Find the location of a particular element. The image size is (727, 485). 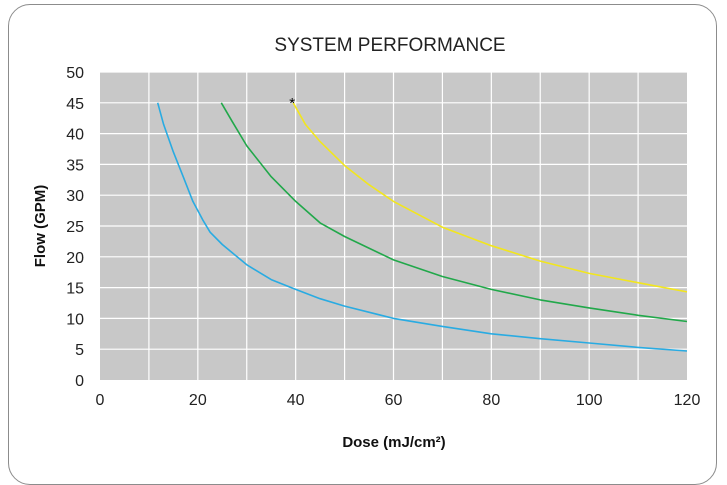

y-tick-label: 45 is located at coordinates (75, 104).